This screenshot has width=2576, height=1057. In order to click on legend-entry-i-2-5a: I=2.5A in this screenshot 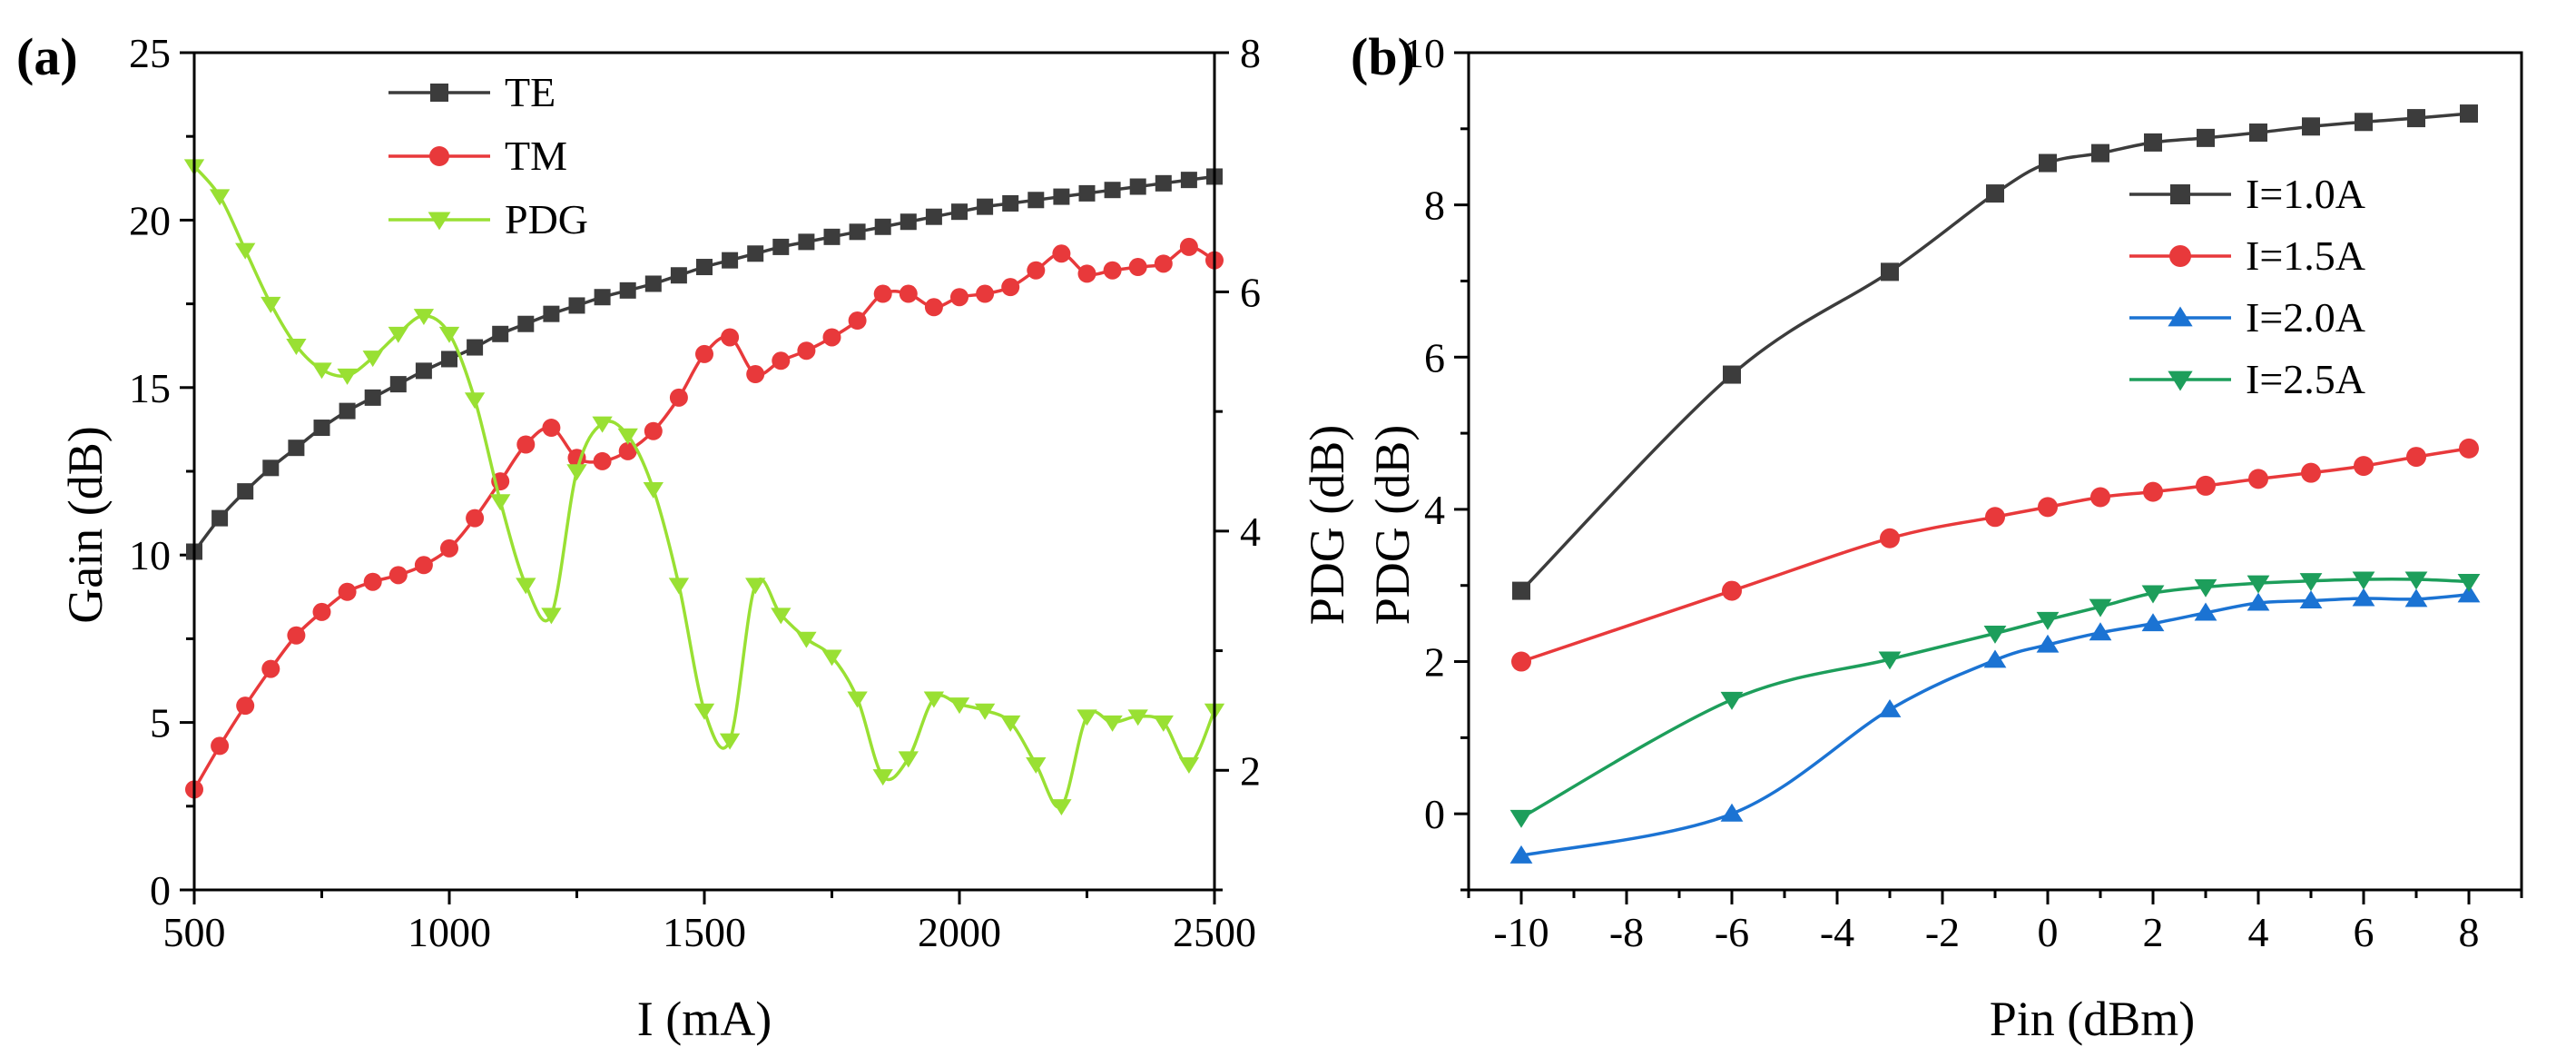, I will do `click(2247, 379)`.